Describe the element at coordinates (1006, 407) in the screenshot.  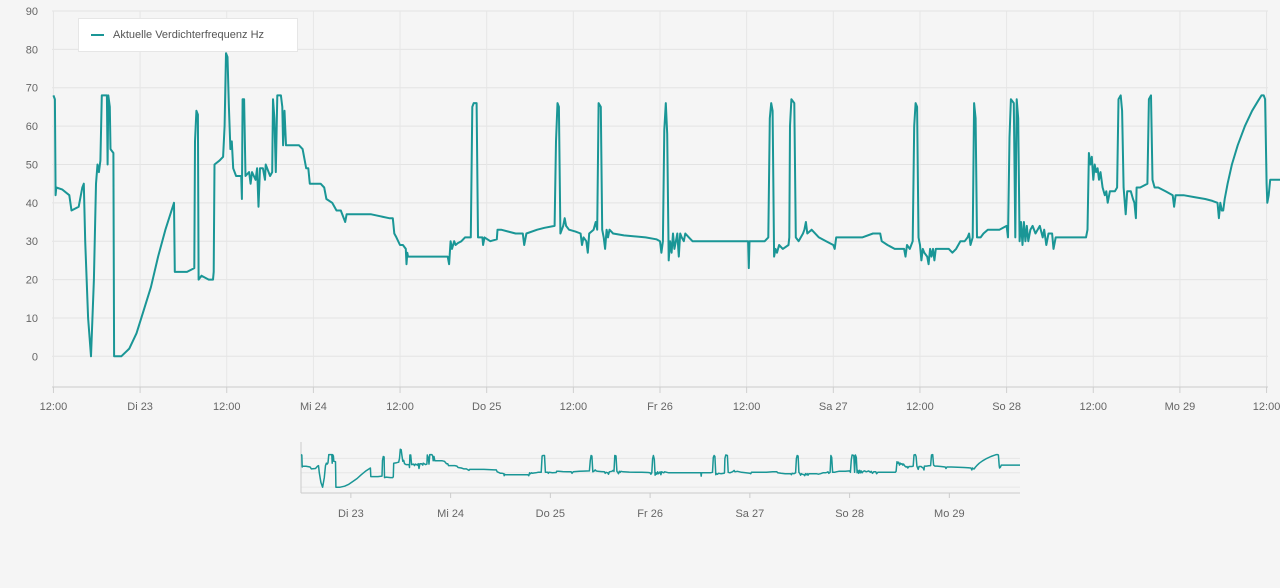
I see `x-tick-label: So 28` at that location.